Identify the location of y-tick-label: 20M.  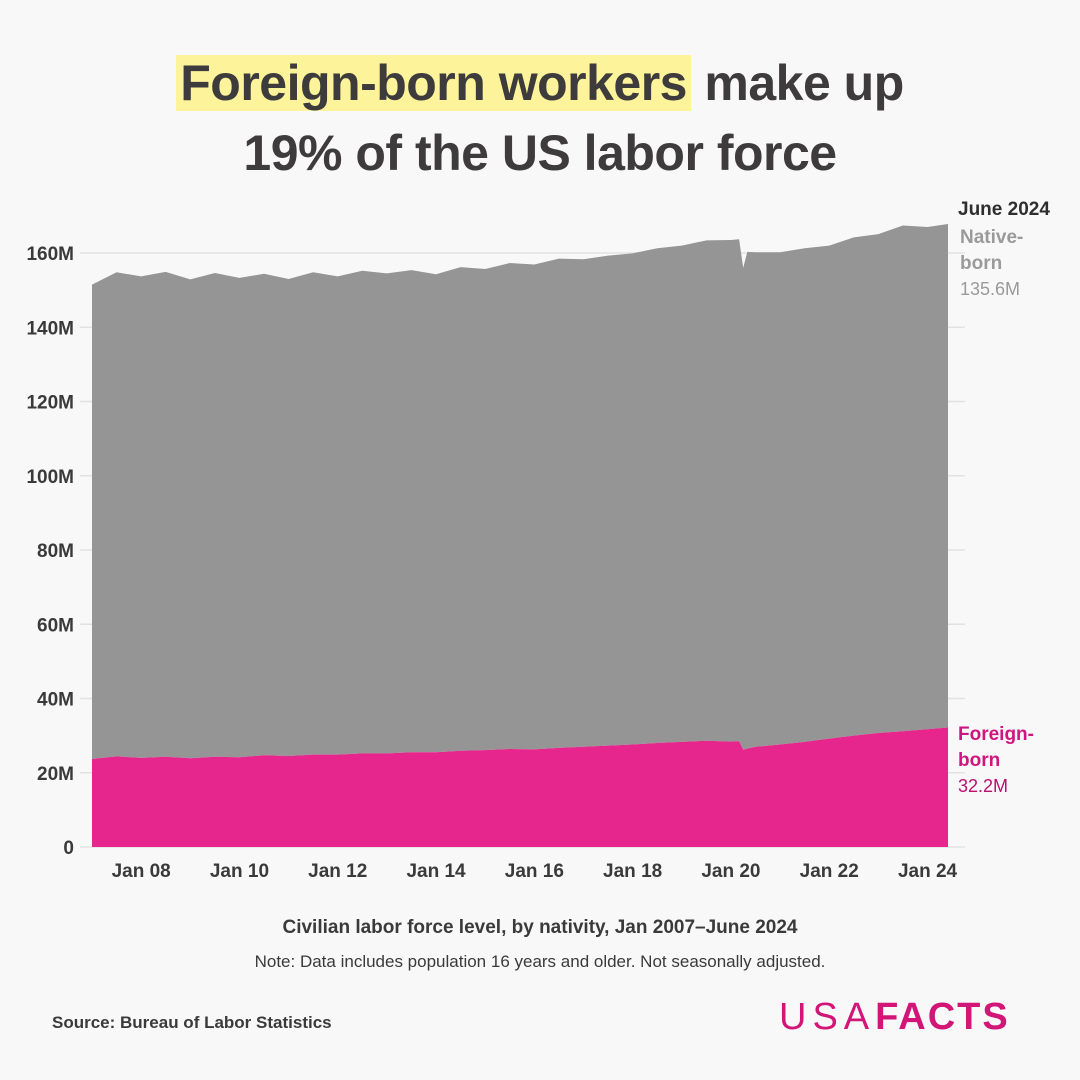
(55, 774).